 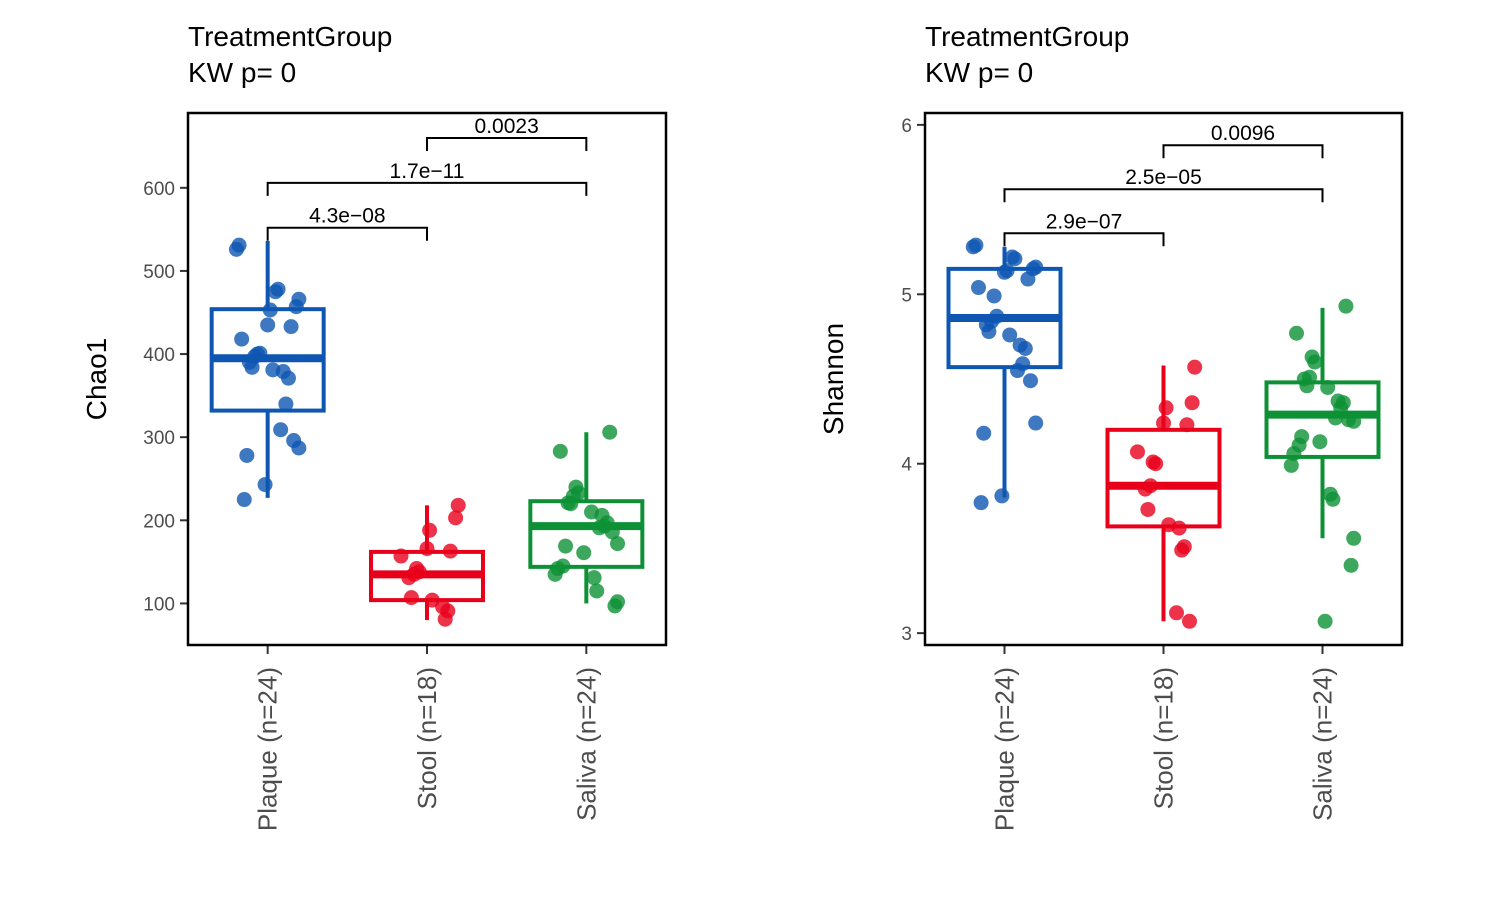 What do you see at coordinates (1164, 738) in the screenshot?
I see `x-tick-label: Stool (n=18)` at bounding box center [1164, 738].